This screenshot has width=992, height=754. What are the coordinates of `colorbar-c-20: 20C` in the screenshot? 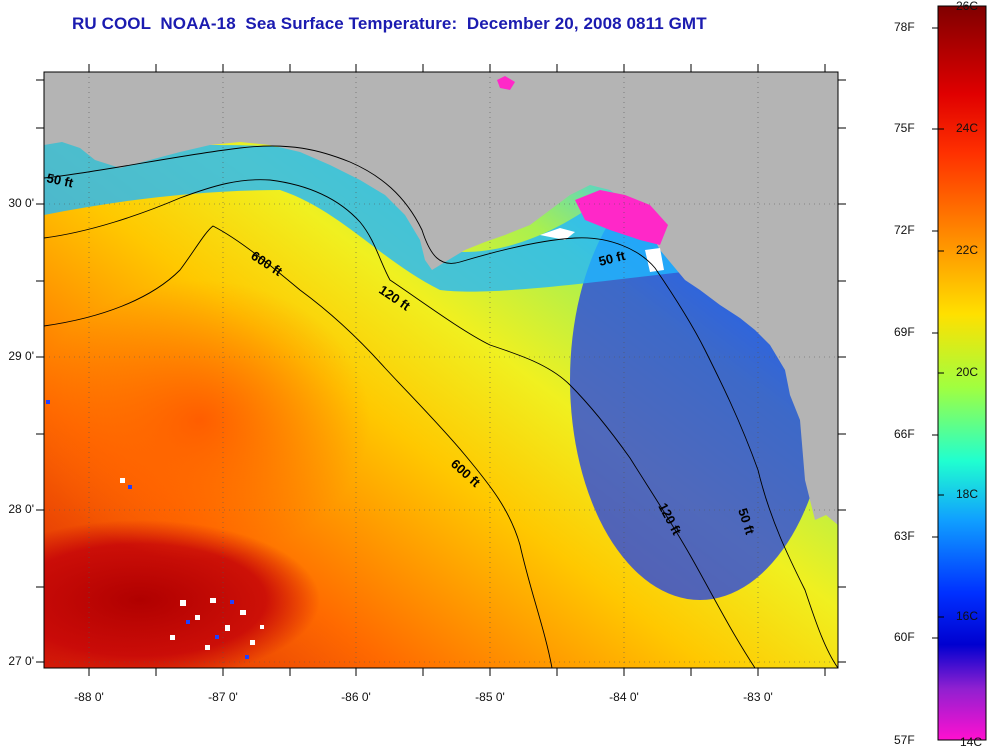 It's located at (967, 372).